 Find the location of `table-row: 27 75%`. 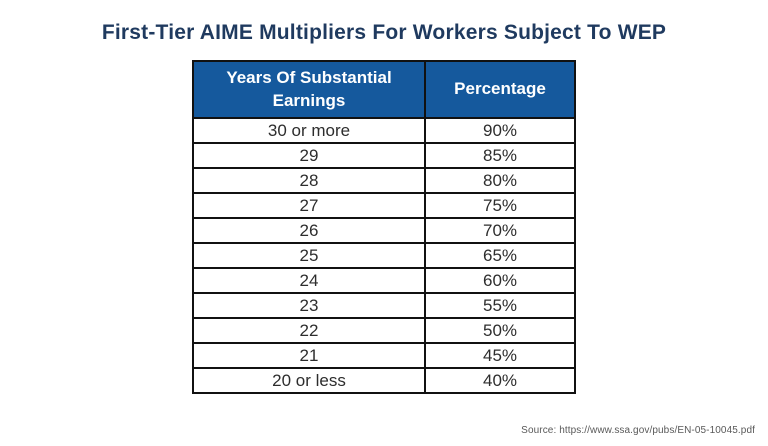

table-row: 27 75% is located at coordinates (384, 206).